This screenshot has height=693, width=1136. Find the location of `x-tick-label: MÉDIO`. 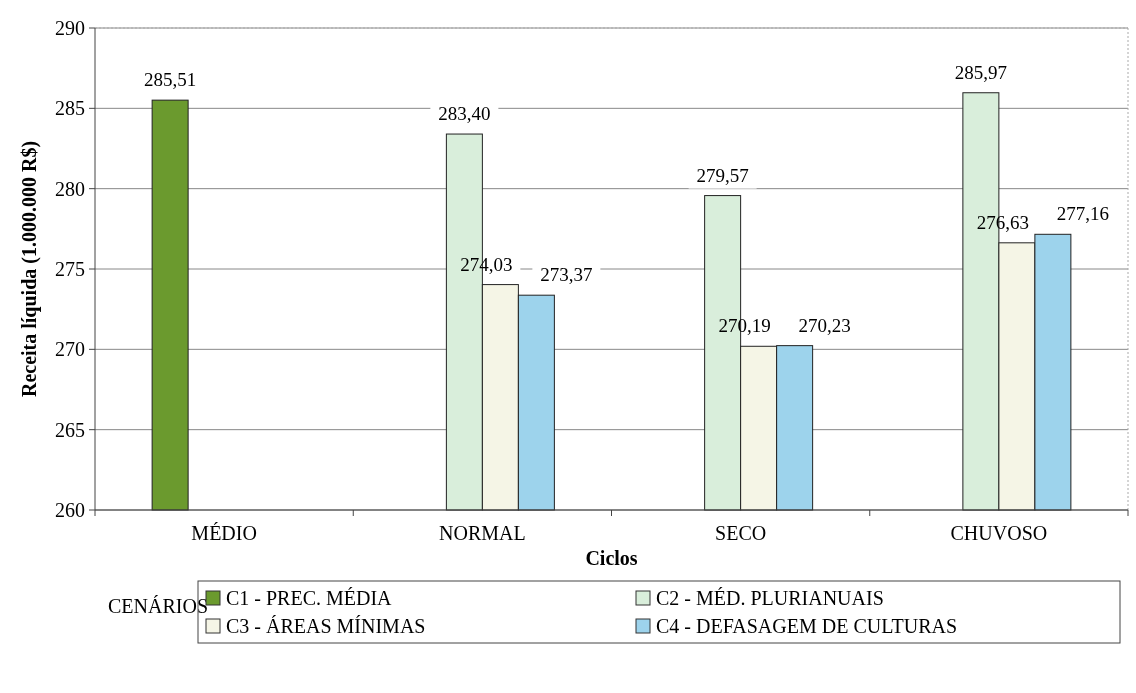

x-tick-label: MÉDIO is located at coordinates (224, 533).